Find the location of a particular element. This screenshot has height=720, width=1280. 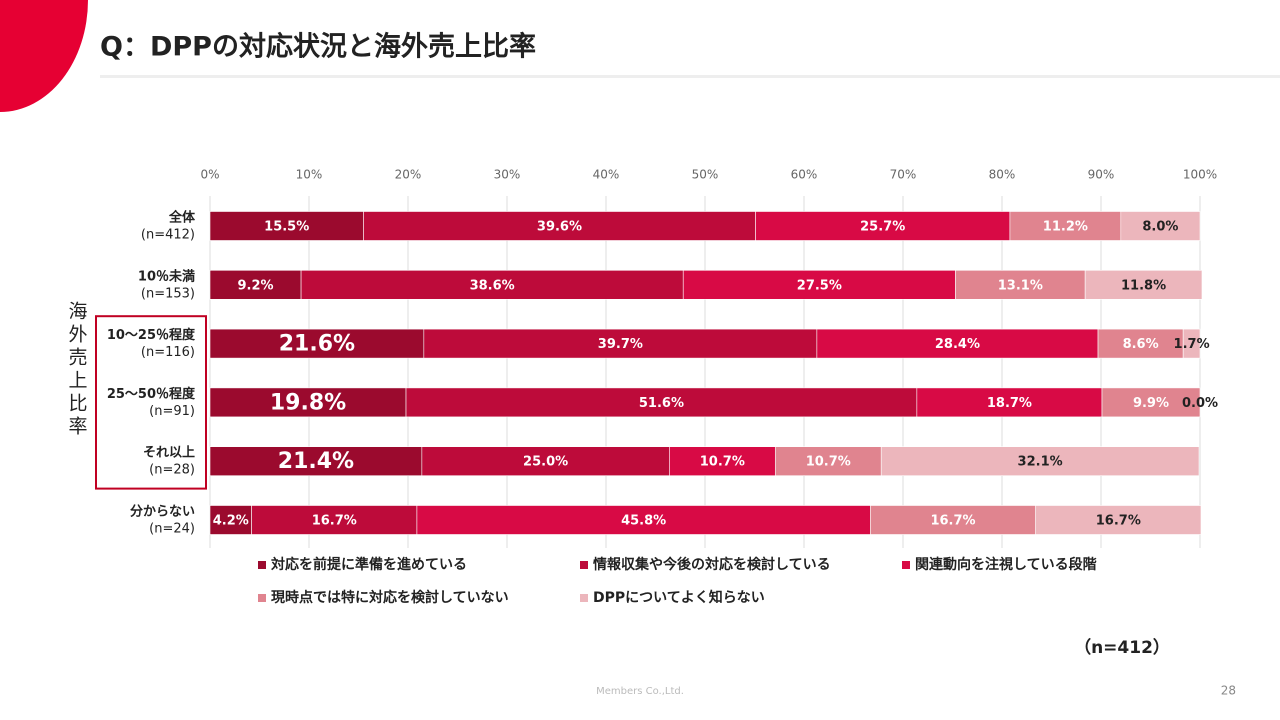

data-label: 9.2% is located at coordinates (256, 285).